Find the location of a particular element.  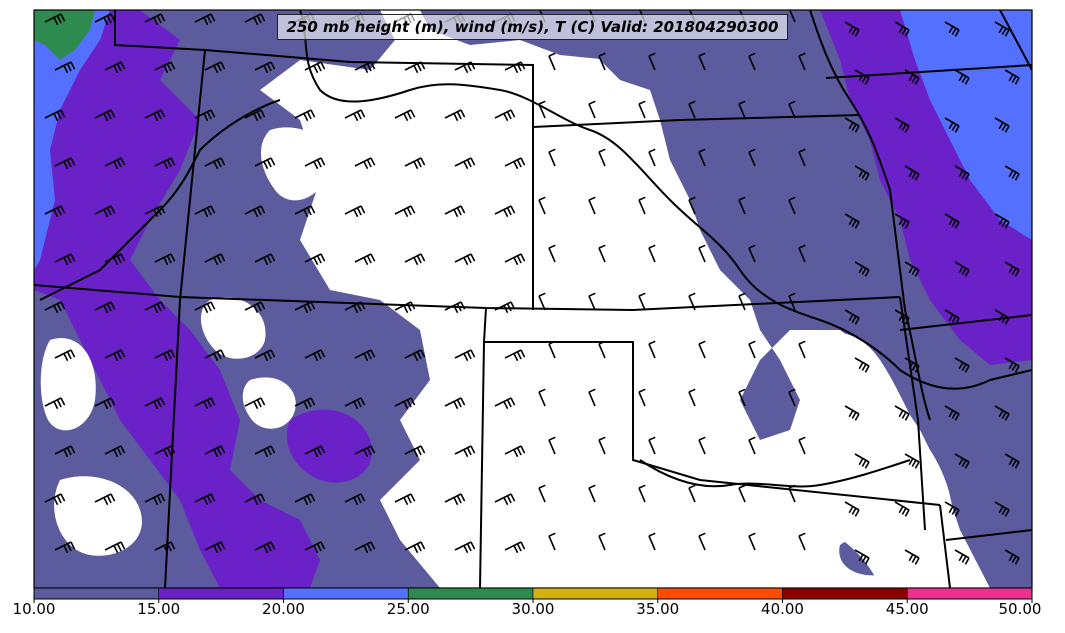

wind-band-25-30-nw is located at coordinates (64, 35).